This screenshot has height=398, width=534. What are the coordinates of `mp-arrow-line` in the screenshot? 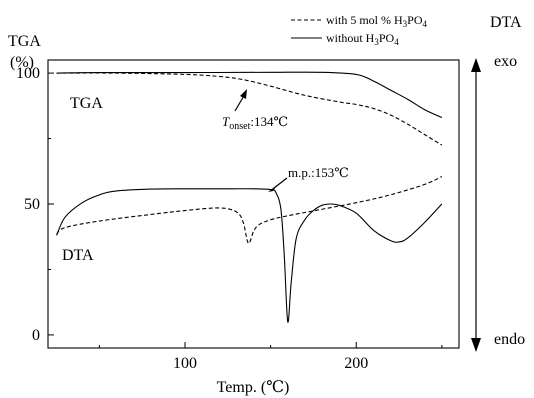 It's located at (280, 183).